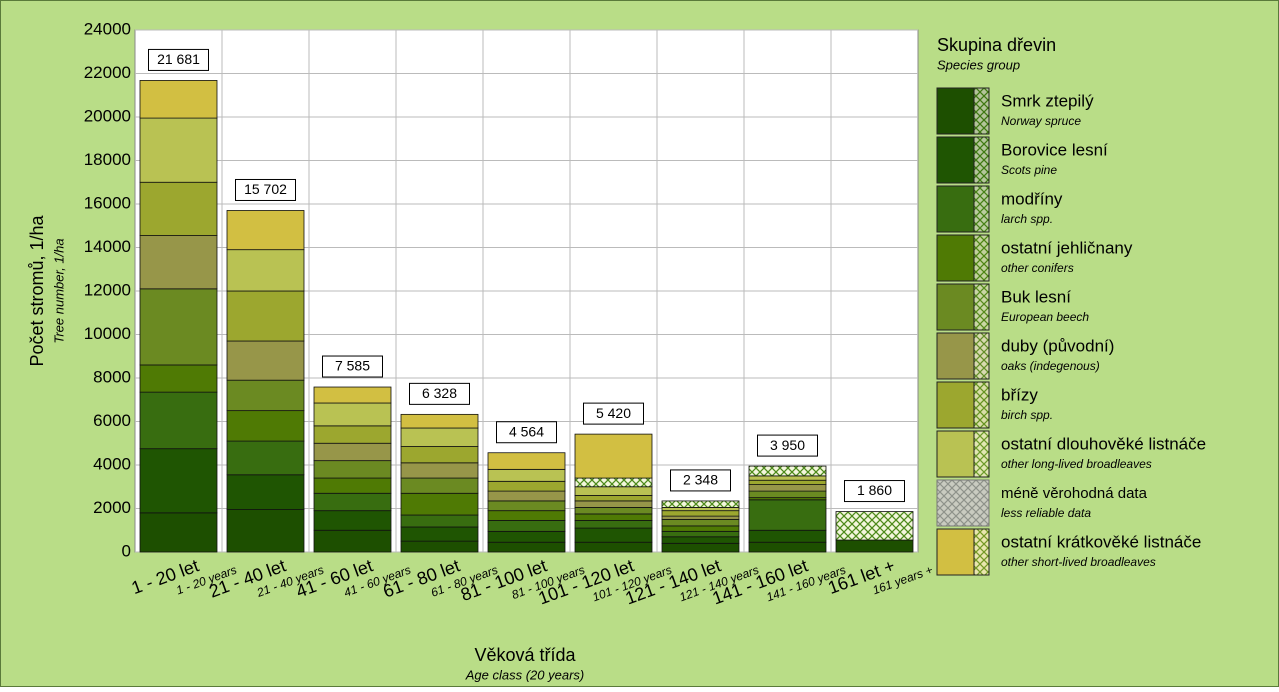  Describe the element at coordinates (1103, 443) in the screenshot. I see `legend-label: ostatní dlouhověké listnáče` at that location.